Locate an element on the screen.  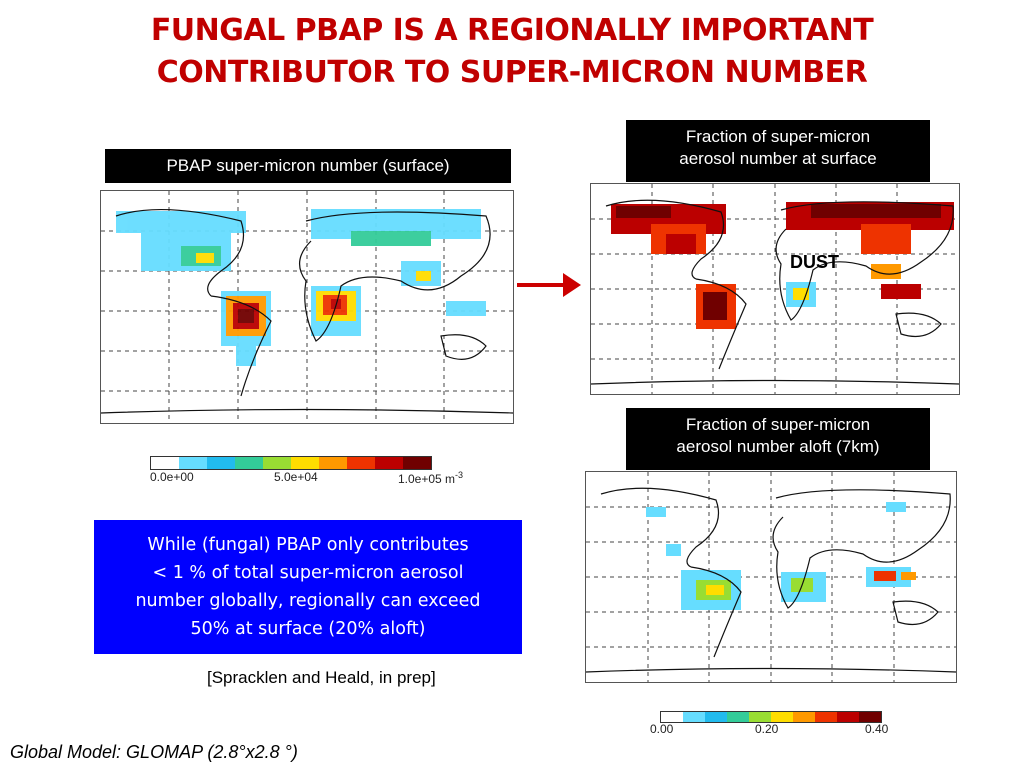
note-line-4: 50% at surface (20% aloft) is located at coordinates (308, 629).